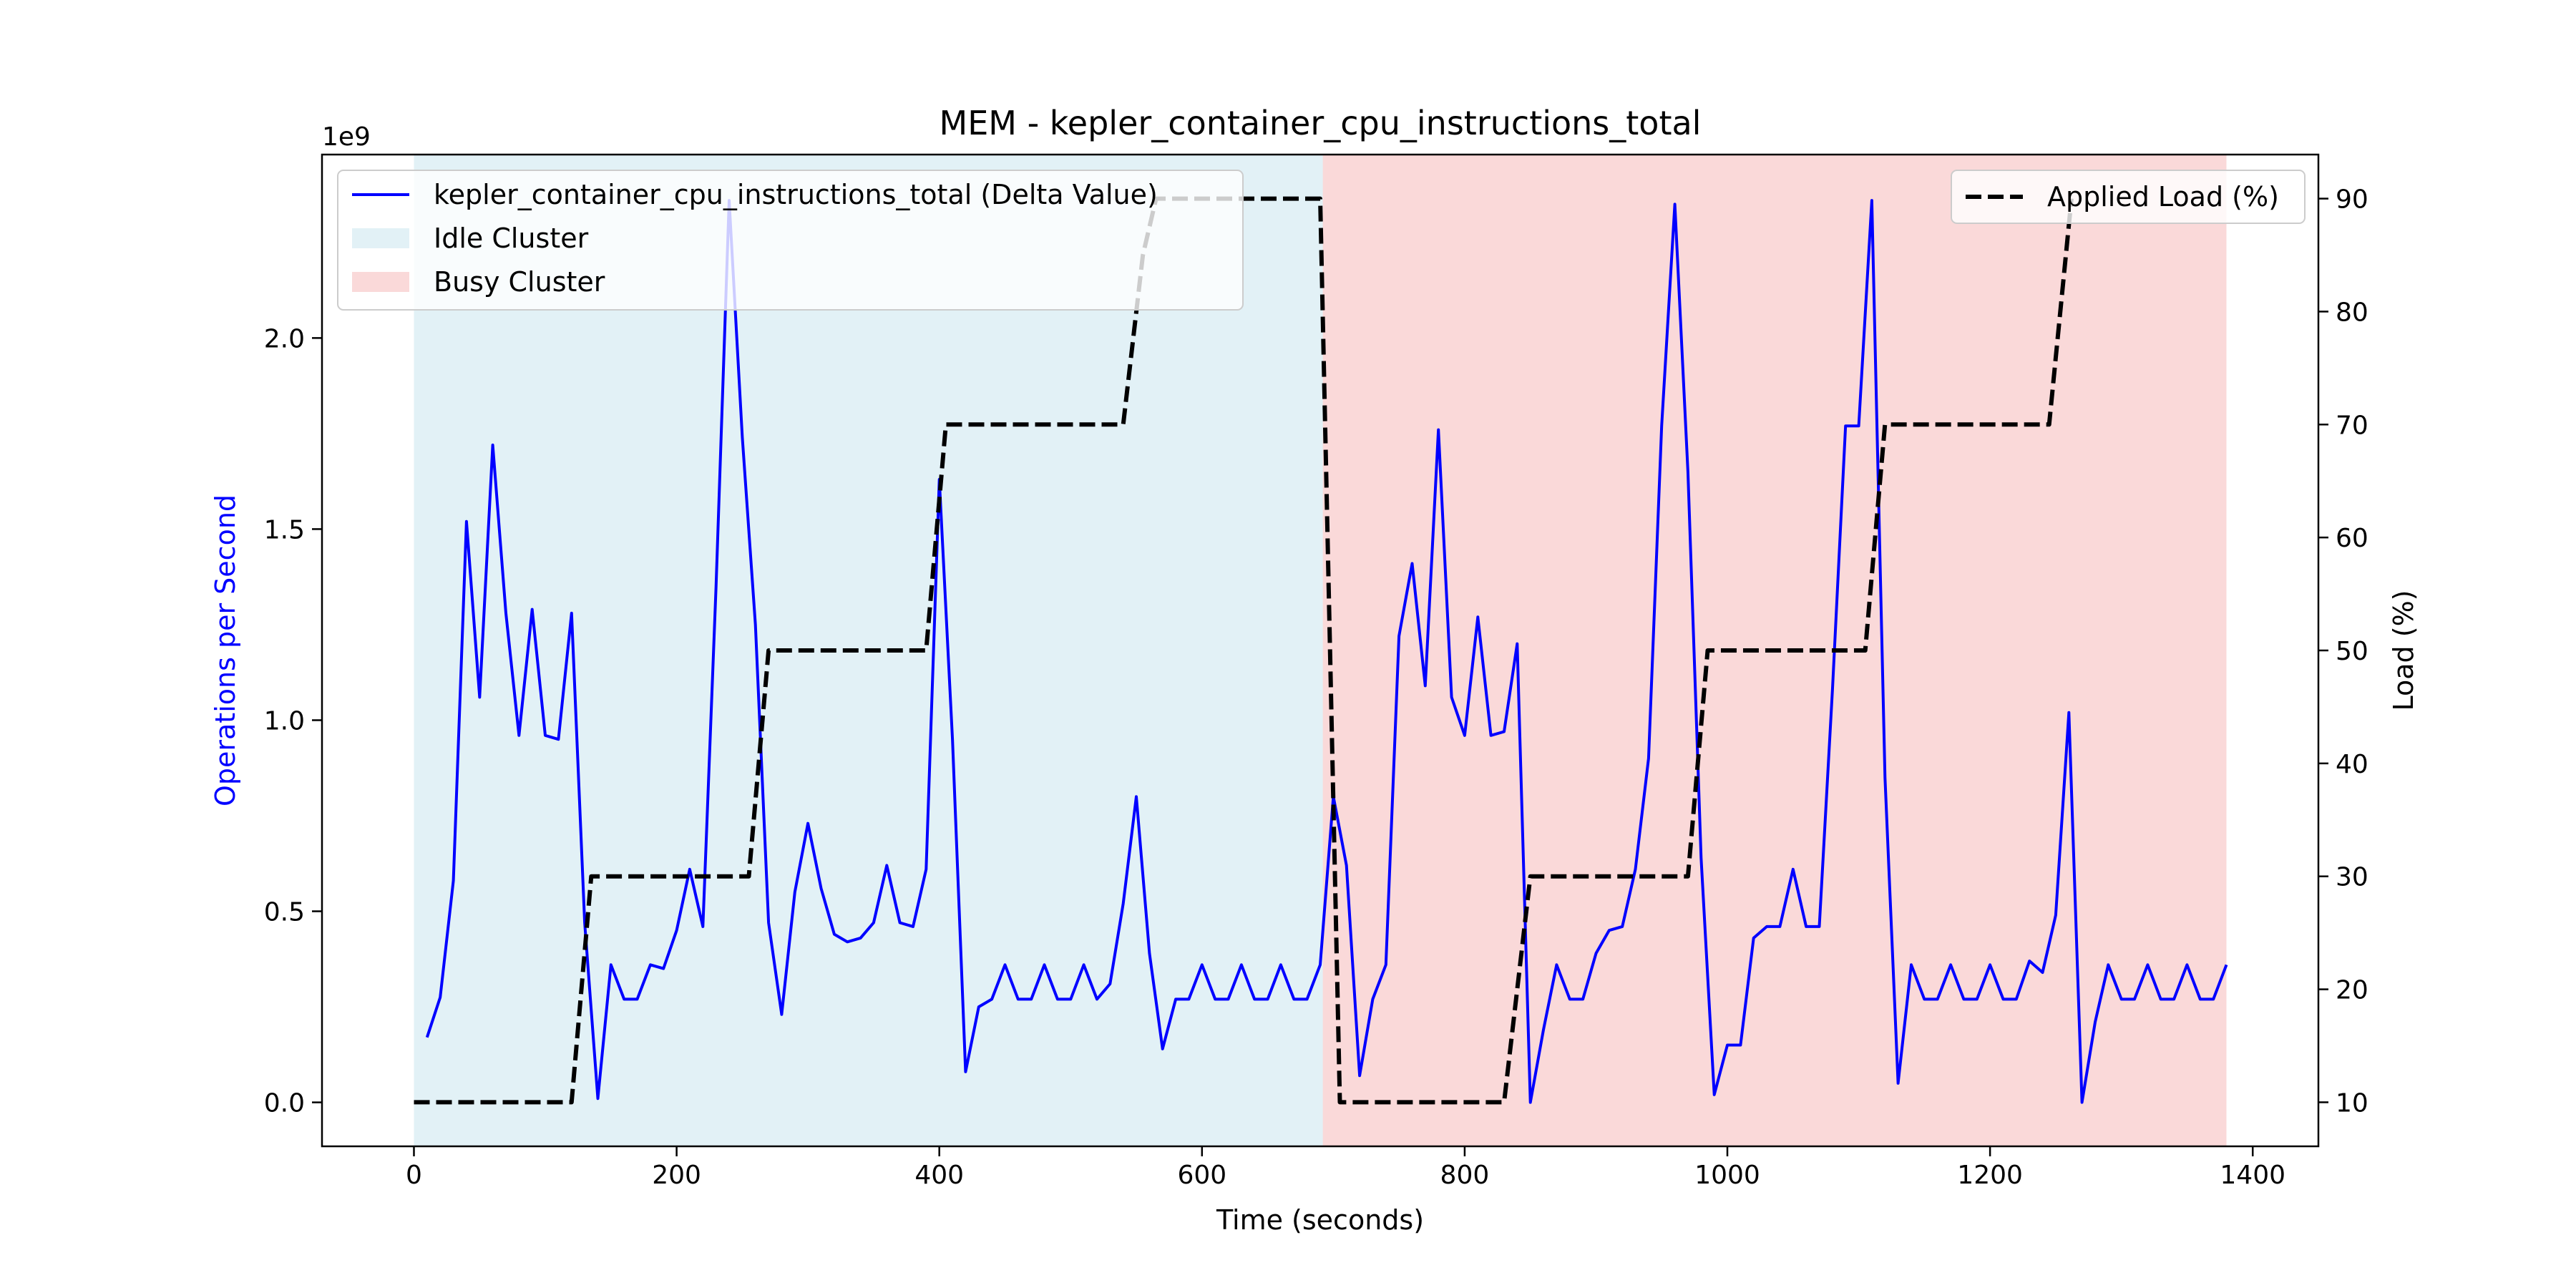  I want to click on y-axis-offset-label: 1e9, so click(346, 137).